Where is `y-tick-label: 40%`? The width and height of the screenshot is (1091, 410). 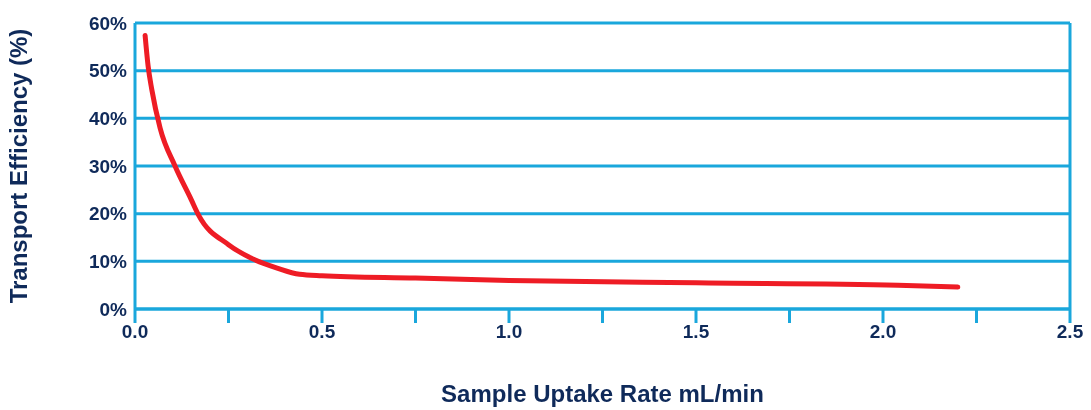
y-tick-label: 40% is located at coordinates (108, 119).